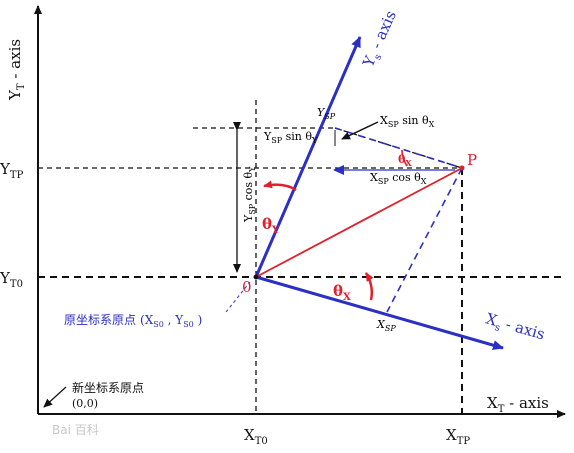 Image resolution: width=574 pixels, height=453 pixels. I want to click on tick-ytp: YTP, so click(12, 170).